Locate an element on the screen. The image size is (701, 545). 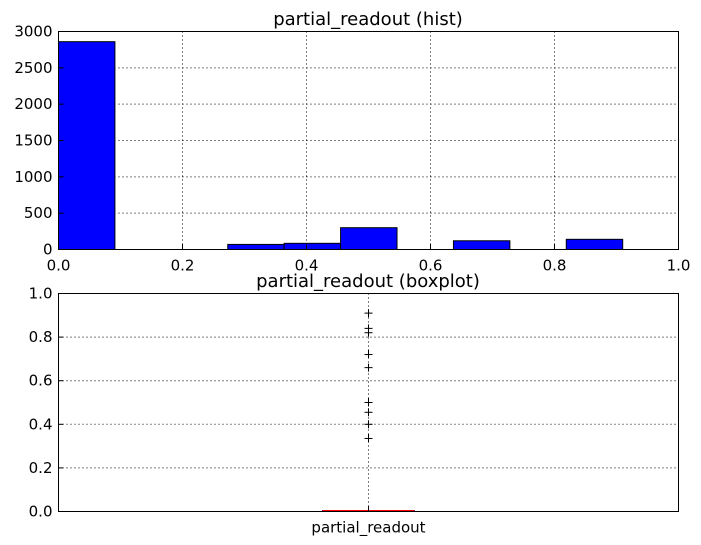
hist-x-tick-label: 0.8 is located at coordinates (555, 266).